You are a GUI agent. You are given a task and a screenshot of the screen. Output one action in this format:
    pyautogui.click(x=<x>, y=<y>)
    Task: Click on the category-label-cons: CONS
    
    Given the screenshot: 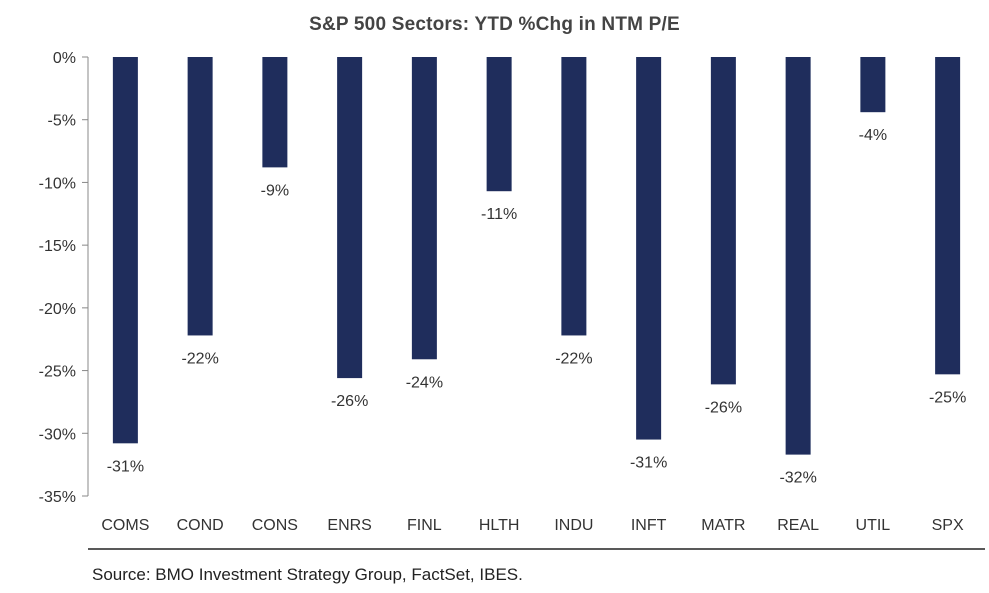 What is the action you would take?
    pyautogui.click(x=275, y=525)
    